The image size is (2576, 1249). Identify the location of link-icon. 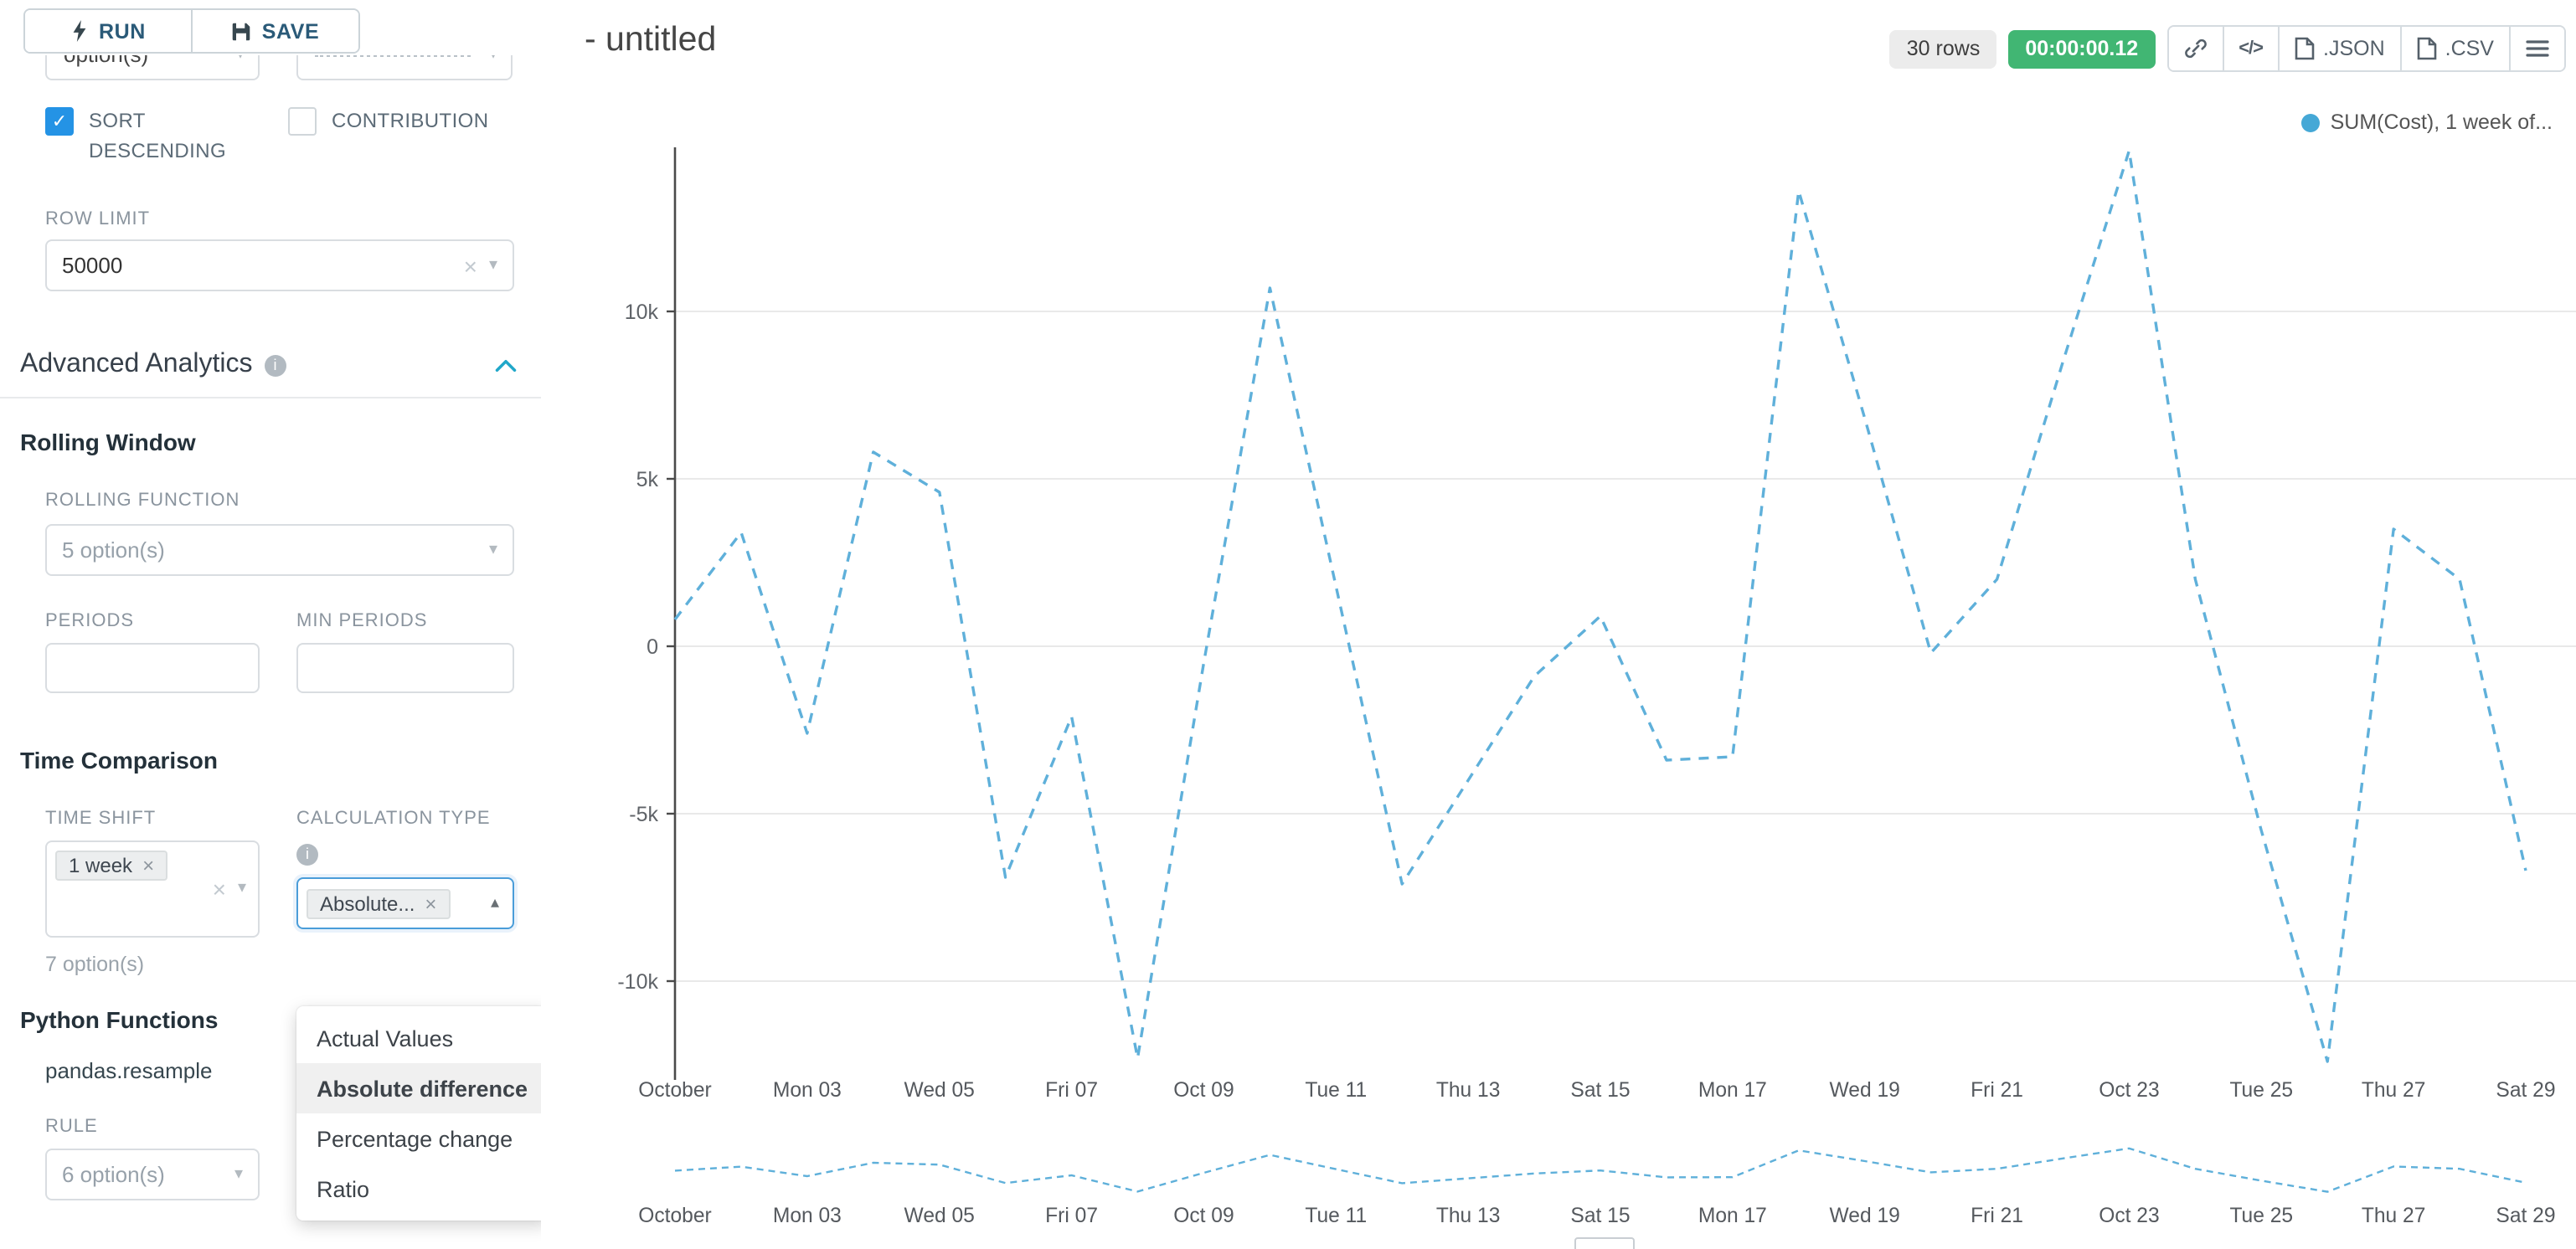
(2195, 49).